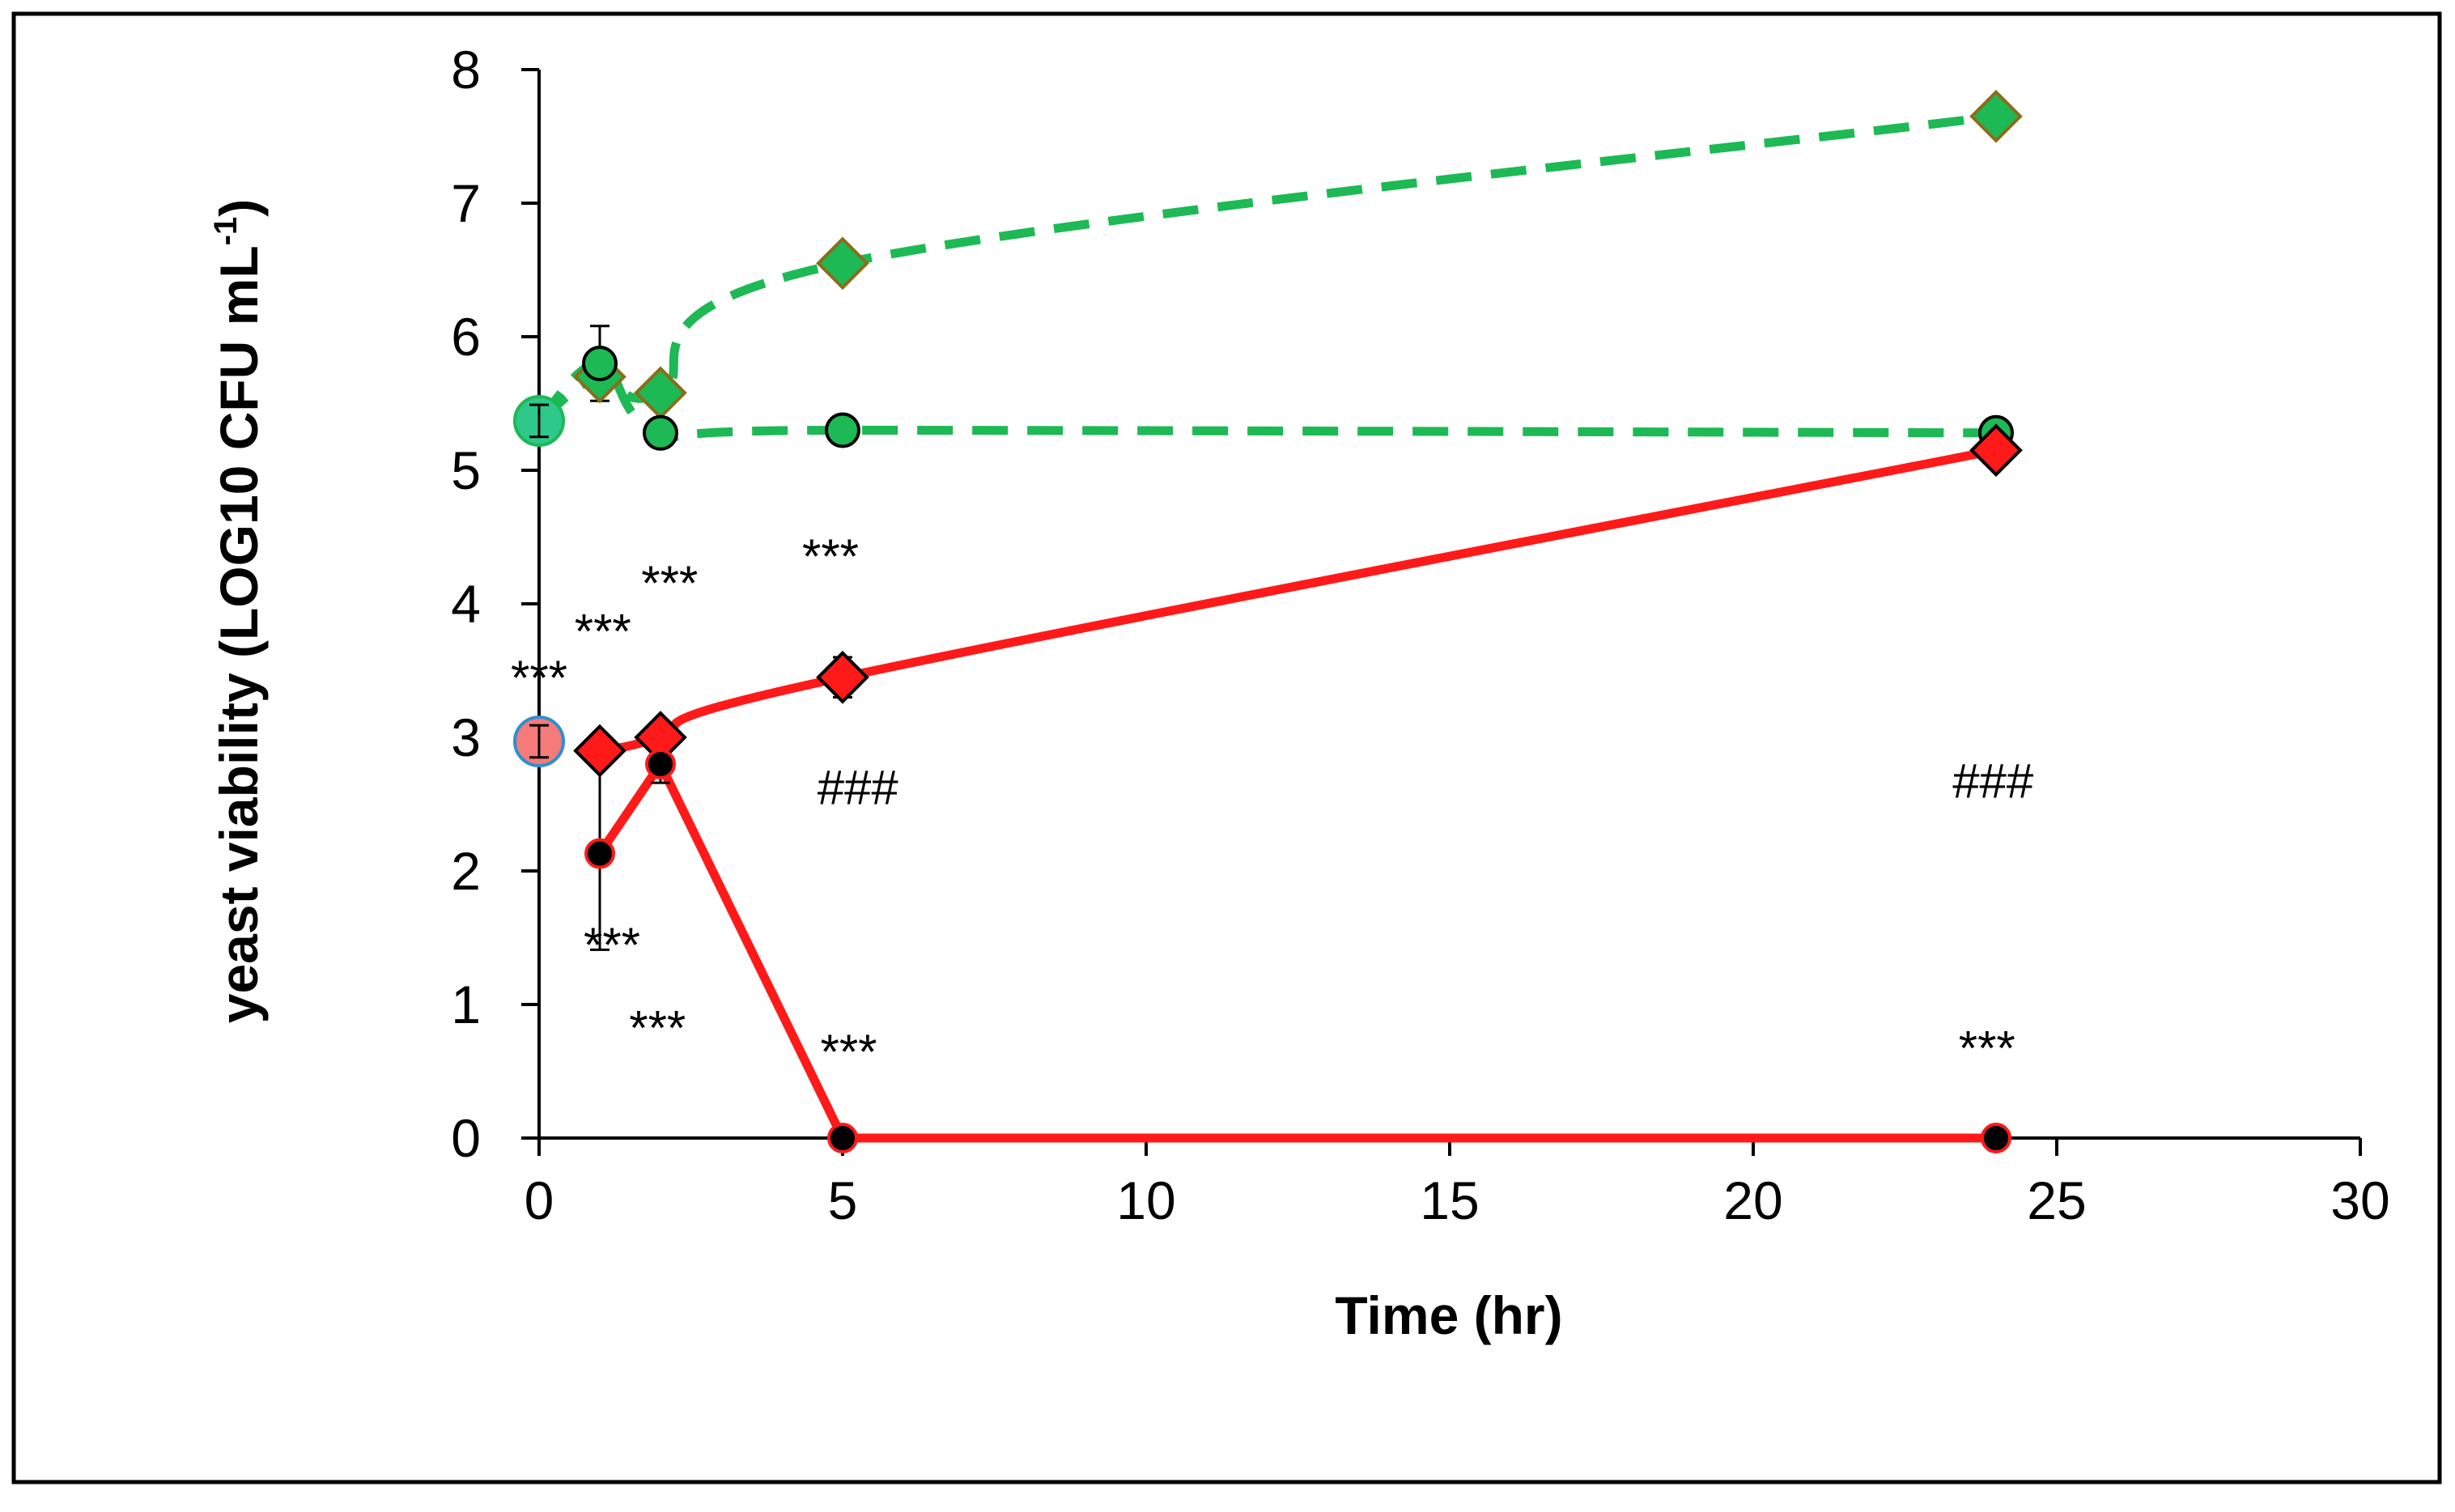  I want to click on x-tick-label: 0, so click(539, 1200).